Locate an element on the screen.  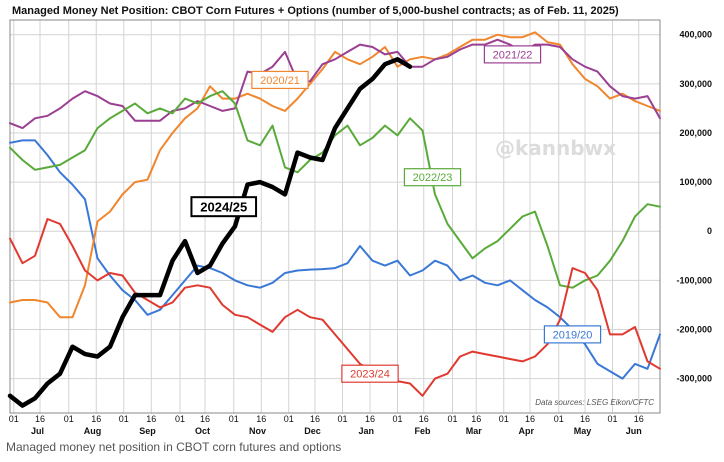
x-month-label: Feb is located at coordinates (422, 431).